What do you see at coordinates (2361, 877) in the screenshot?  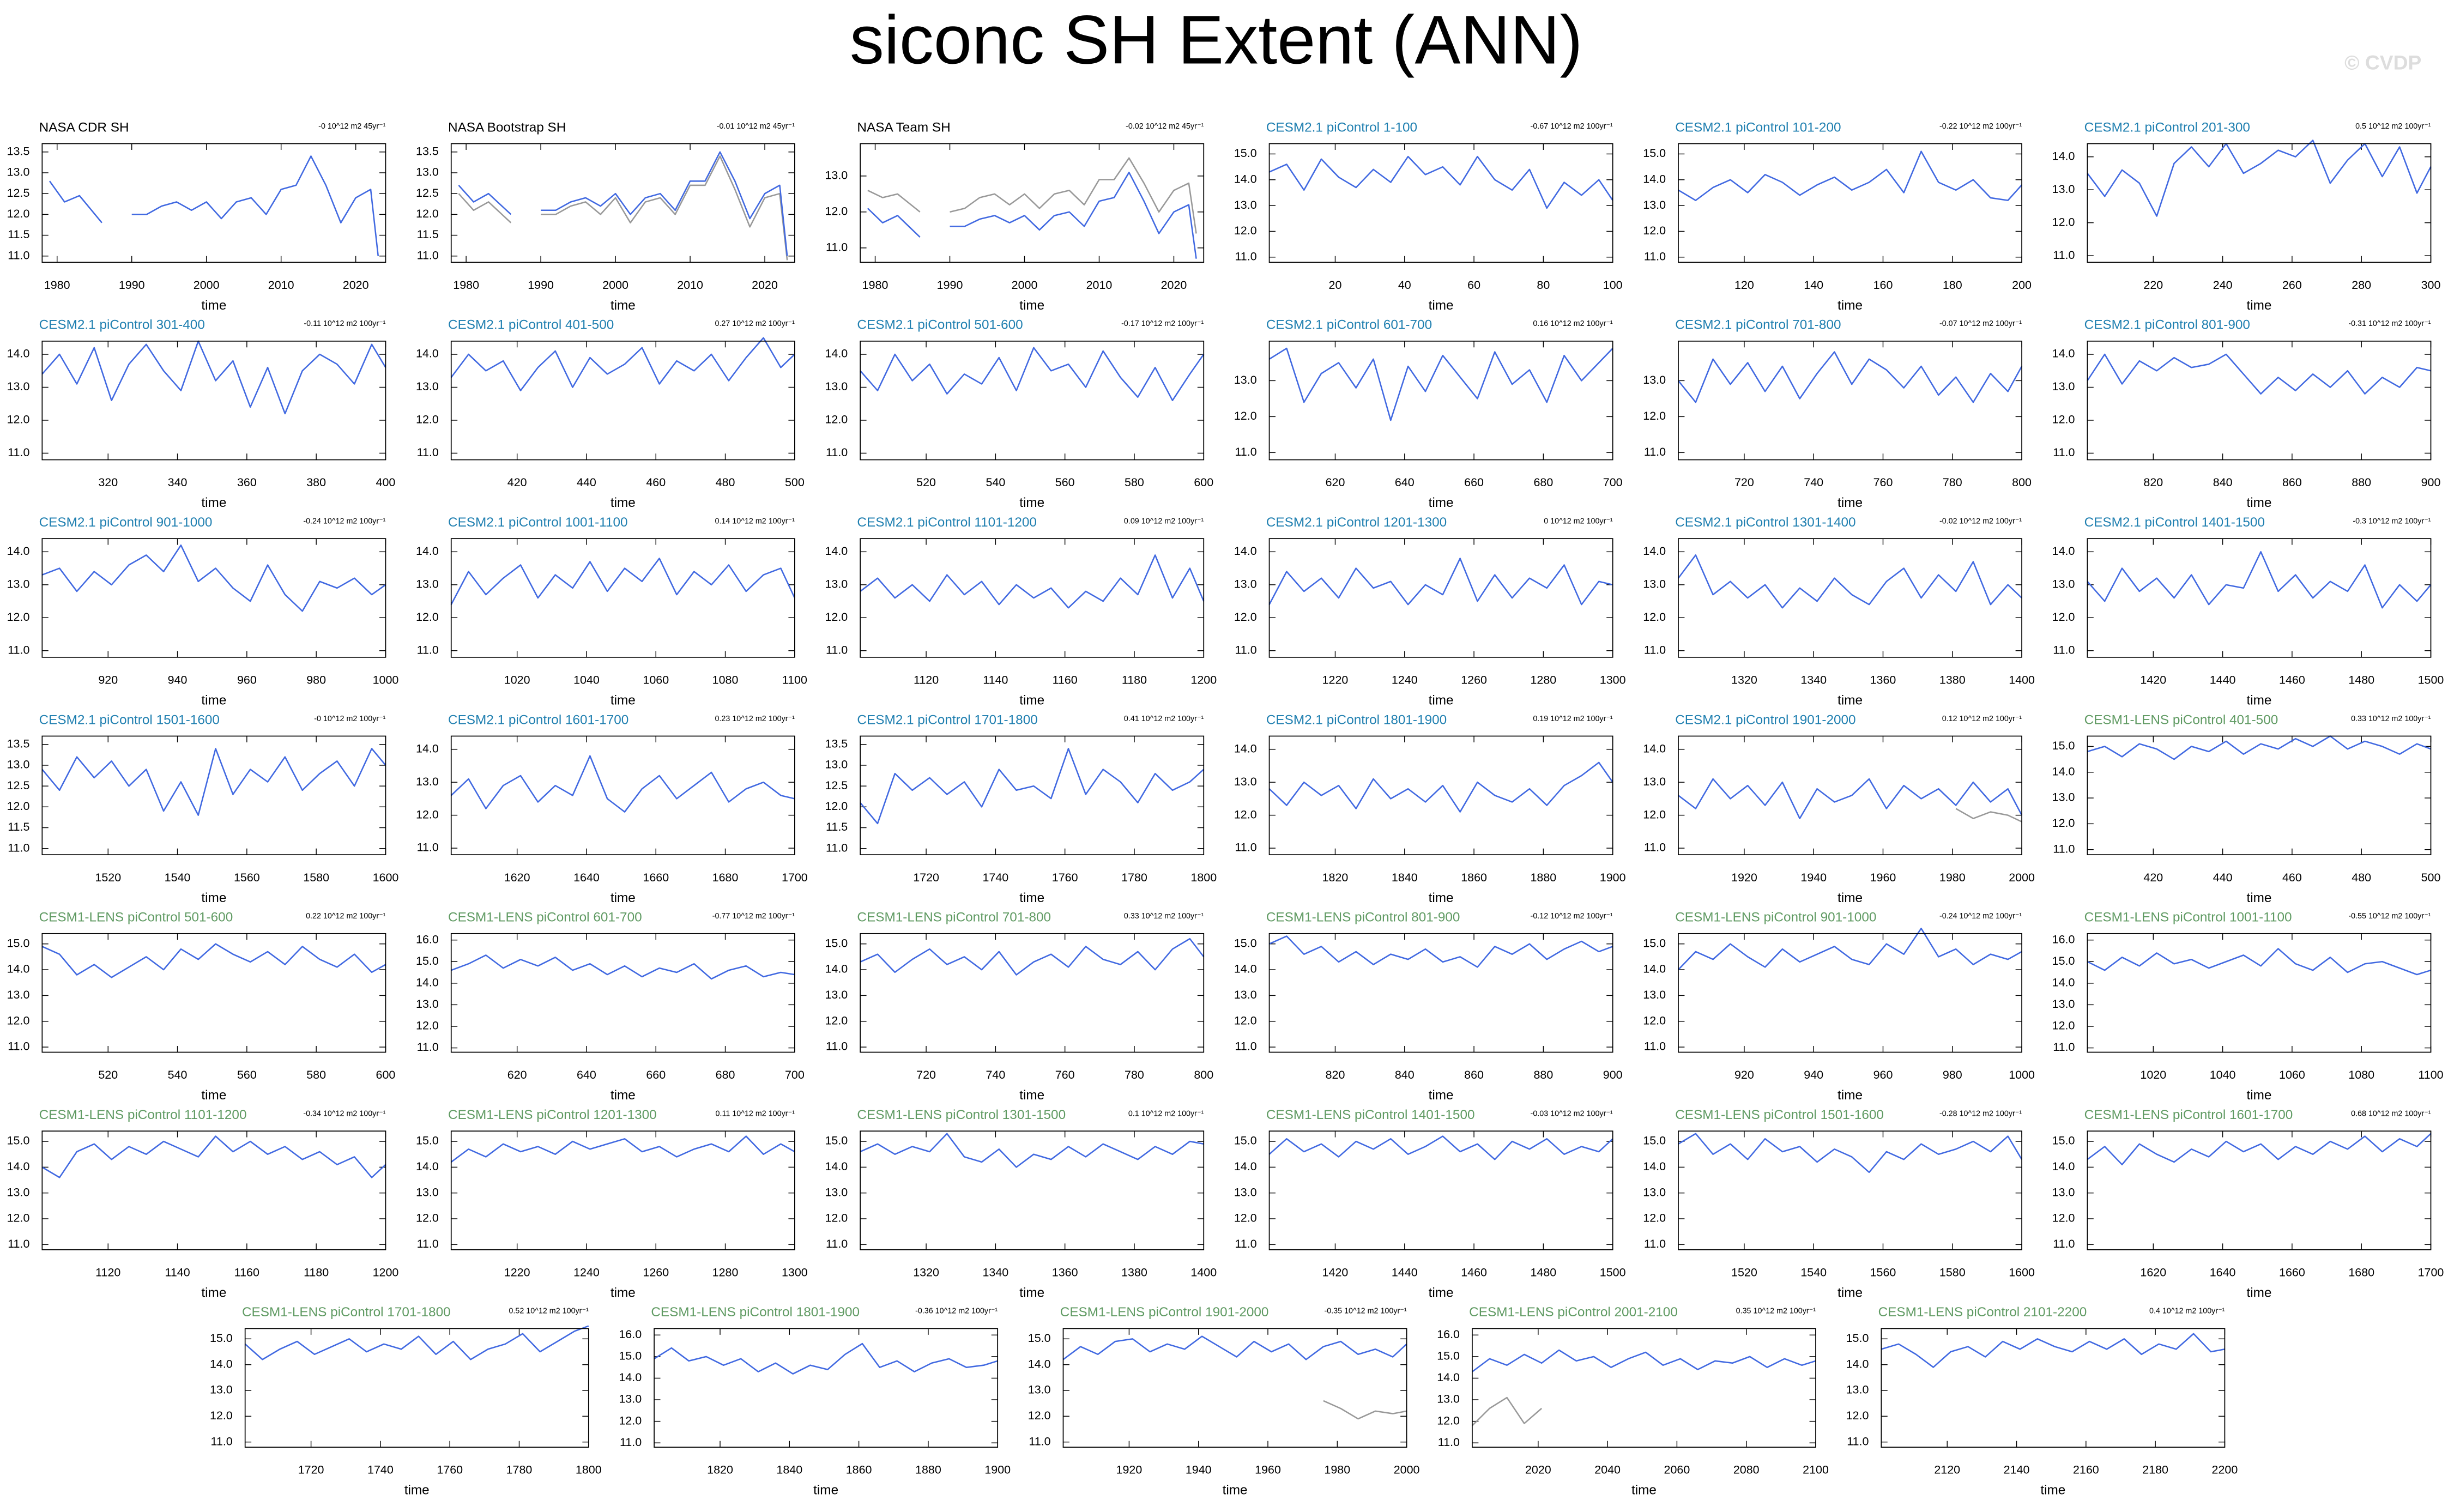 I see `x-tick-label: 480` at bounding box center [2361, 877].